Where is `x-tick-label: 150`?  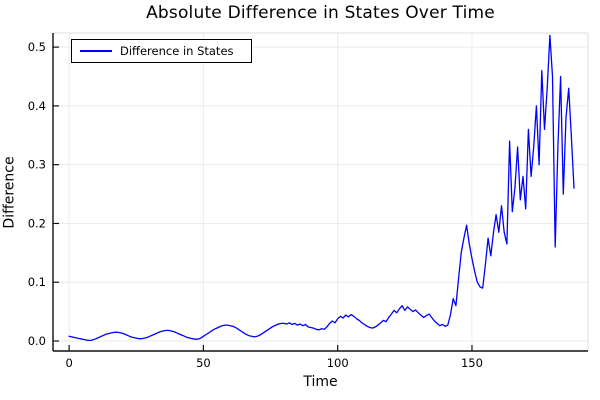 x-tick-label: 150 is located at coordinates (472, 363).